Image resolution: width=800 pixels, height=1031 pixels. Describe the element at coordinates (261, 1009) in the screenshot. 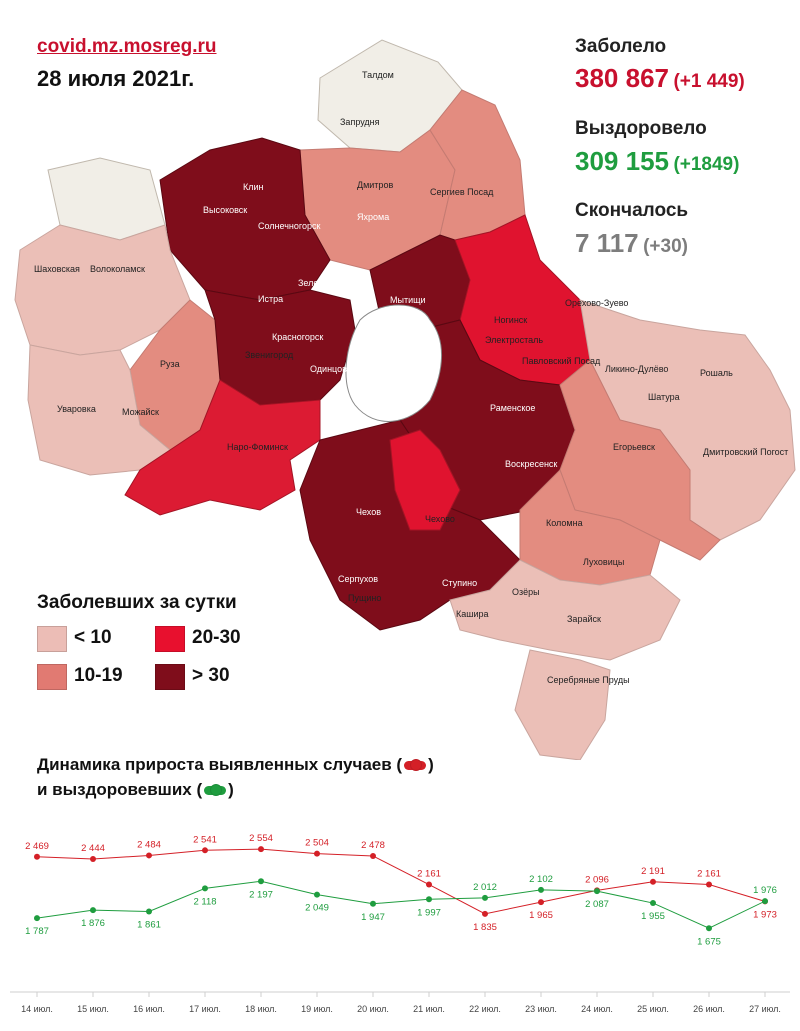

I see `x-tick-label: 18 июл.` at that location.